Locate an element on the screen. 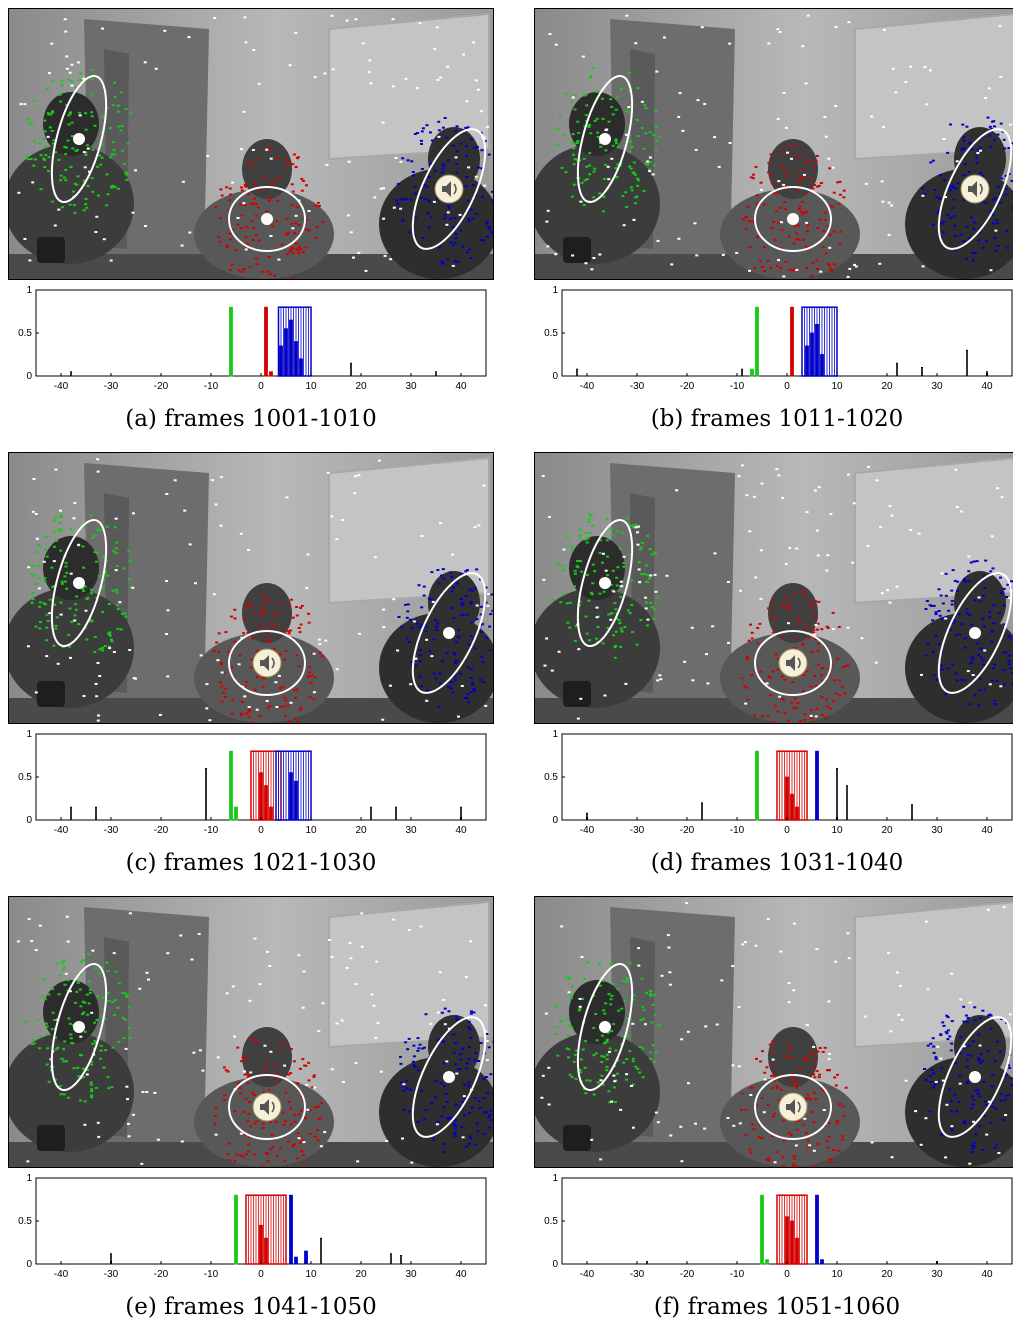 The image size is (1013, 1326). panel-caption: (e) frames 1041-1050 is located at coordinates (251, 1307).